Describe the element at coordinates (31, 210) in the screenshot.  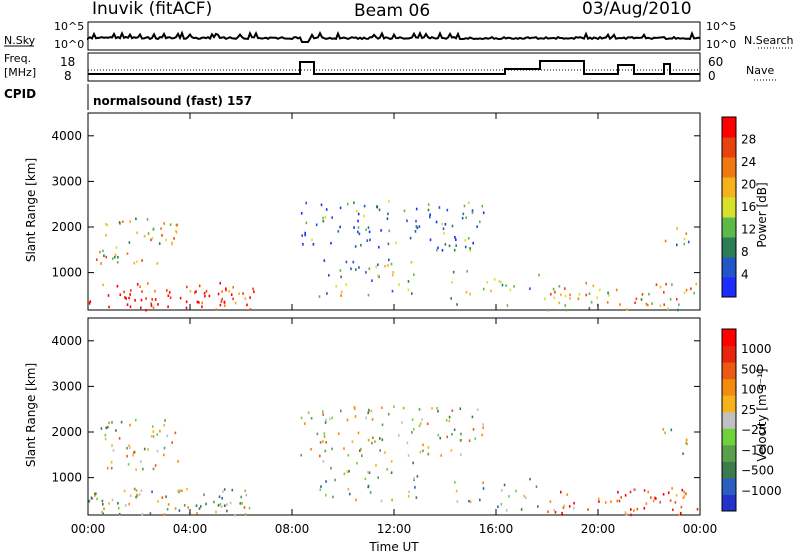
I see `power-y-axis-label: Slant Range [km]` at that location.